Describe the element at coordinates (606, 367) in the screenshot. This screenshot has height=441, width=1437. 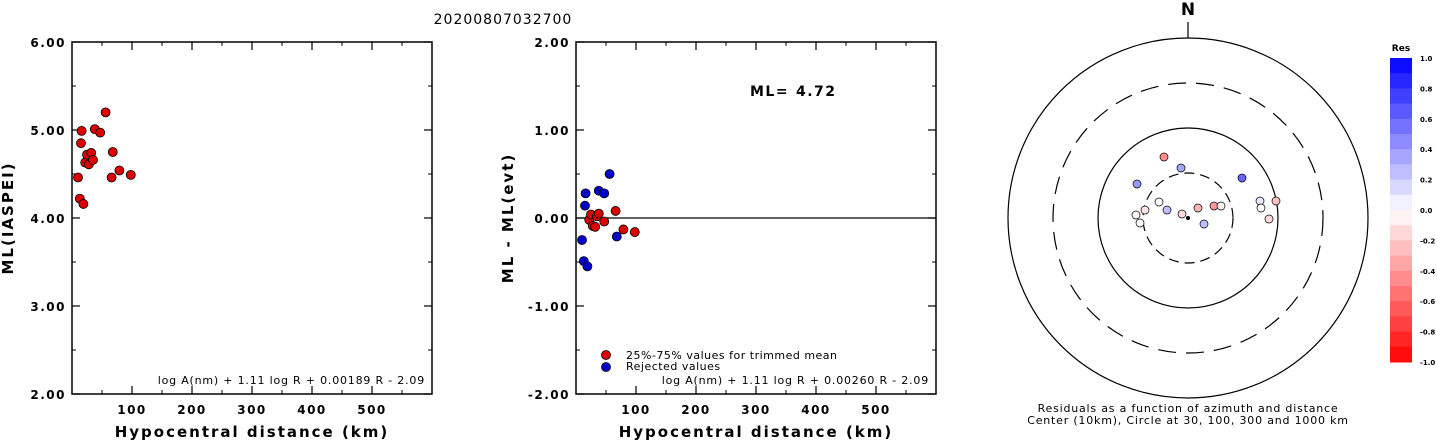
I see `legend-marker-rejected` at that location.